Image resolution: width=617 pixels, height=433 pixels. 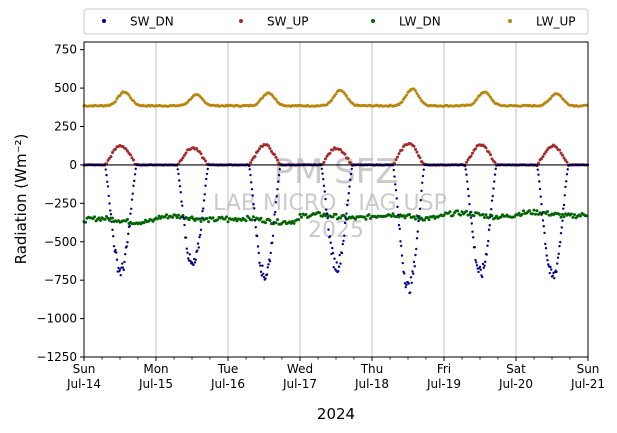 I want to click on x-tick-day-label: Sun, so click(x=588, y=369).